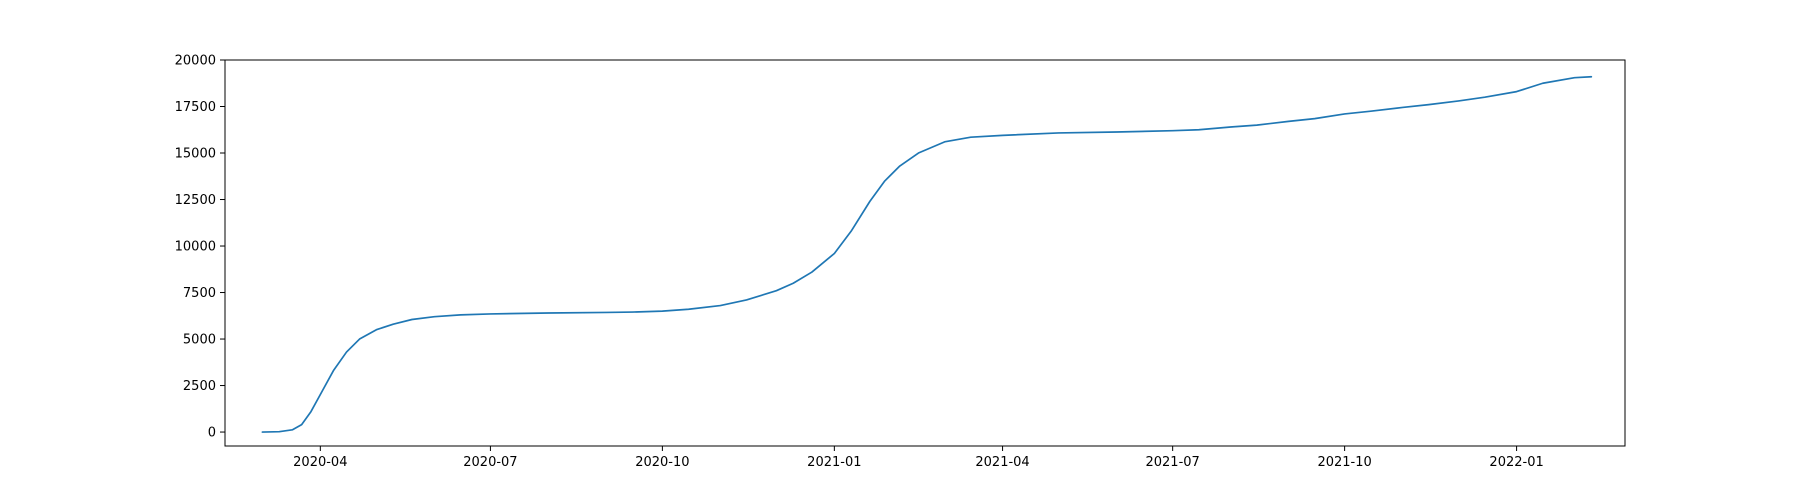 The height and width of the screenshot is (500, 1800). Describe the element at coordinates (195, 200) in the screenshot. I see `y-tick-label: 12500` at that location.